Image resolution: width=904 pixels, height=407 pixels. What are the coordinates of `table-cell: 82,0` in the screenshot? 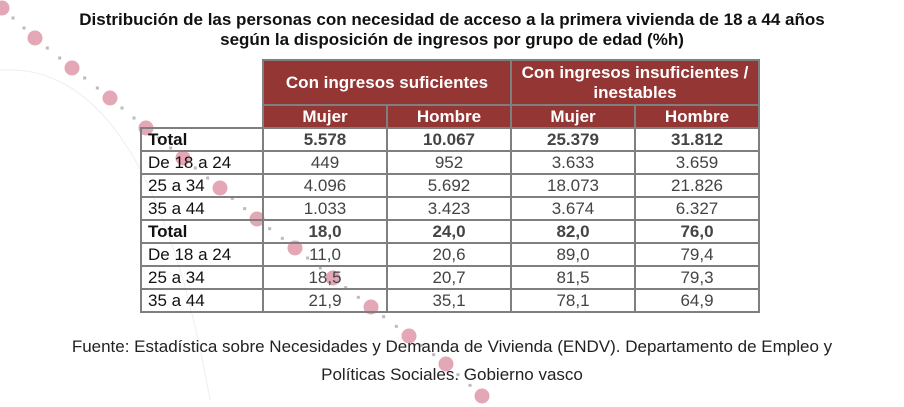 It's located at (573, 231).